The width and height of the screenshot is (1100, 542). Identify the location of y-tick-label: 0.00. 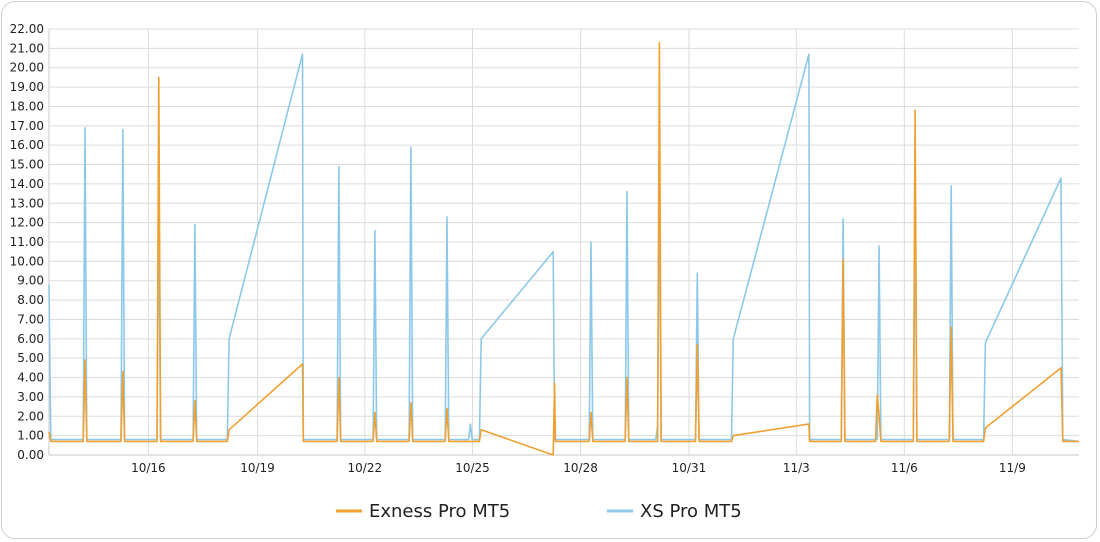
(30, 455).